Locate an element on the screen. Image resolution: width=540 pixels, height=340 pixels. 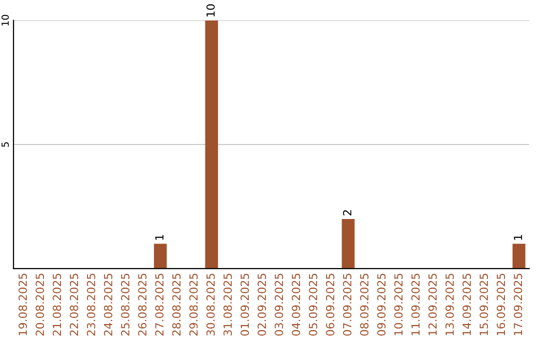
x-tick-label: 23.08.2025 is located at coordinates (91, 305).